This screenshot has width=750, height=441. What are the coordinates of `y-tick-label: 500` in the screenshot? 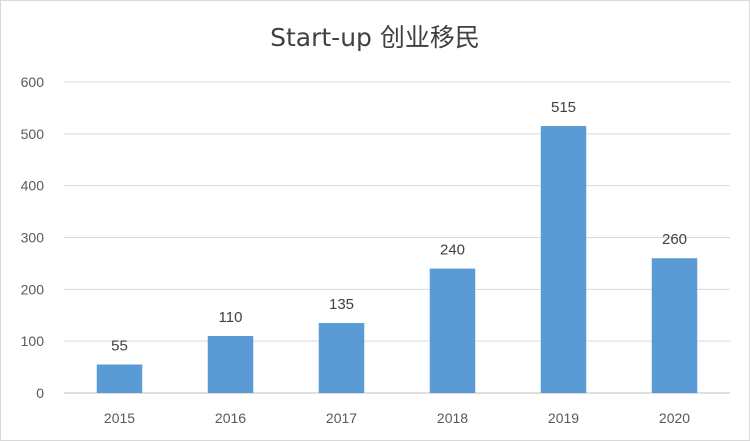 It's located at (33, 134).